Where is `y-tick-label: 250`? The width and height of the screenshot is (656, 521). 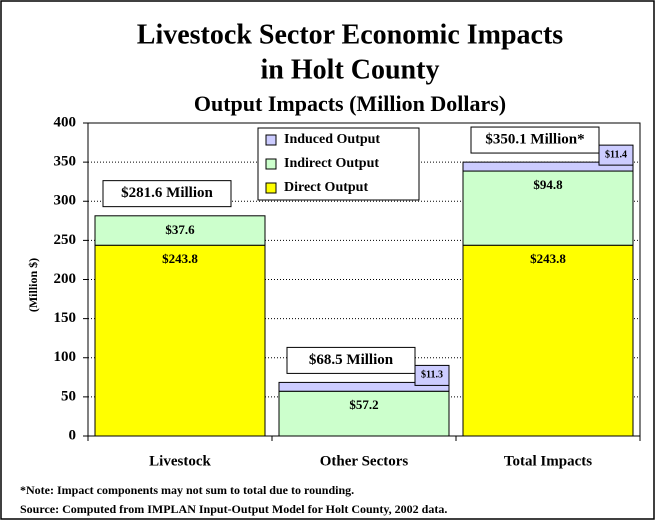 y-tick-label: 250 is located at coordinates (65, 240).